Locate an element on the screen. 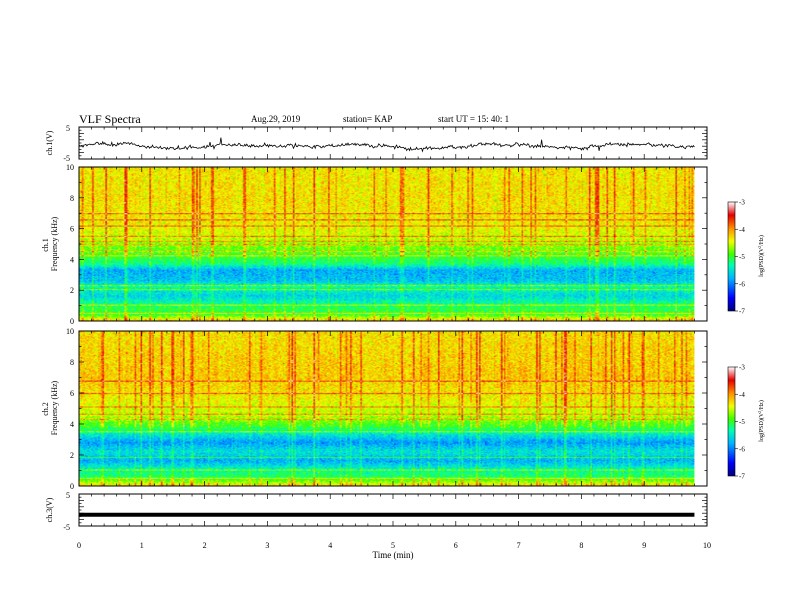 This screenshot has width=792, height=612. ch2-spectrogram-ylabel-freq: Frequency (kHz) is located at coordinates (54, 407).